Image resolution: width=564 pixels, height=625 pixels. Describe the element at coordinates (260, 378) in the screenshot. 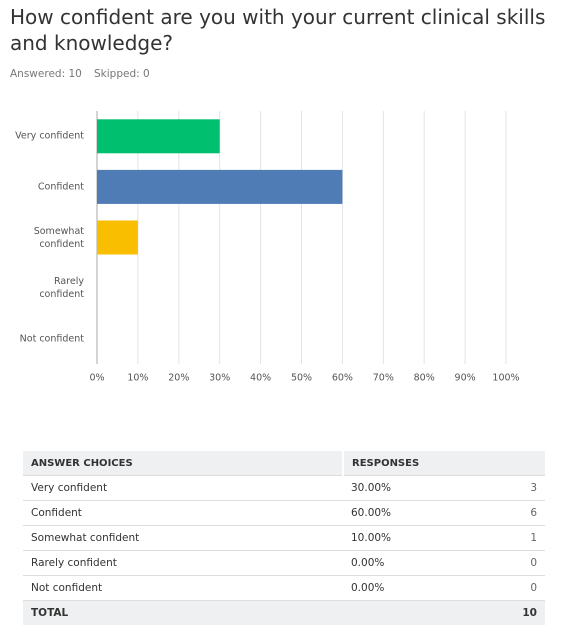

I see `x-tick-label: 40%` at that location.